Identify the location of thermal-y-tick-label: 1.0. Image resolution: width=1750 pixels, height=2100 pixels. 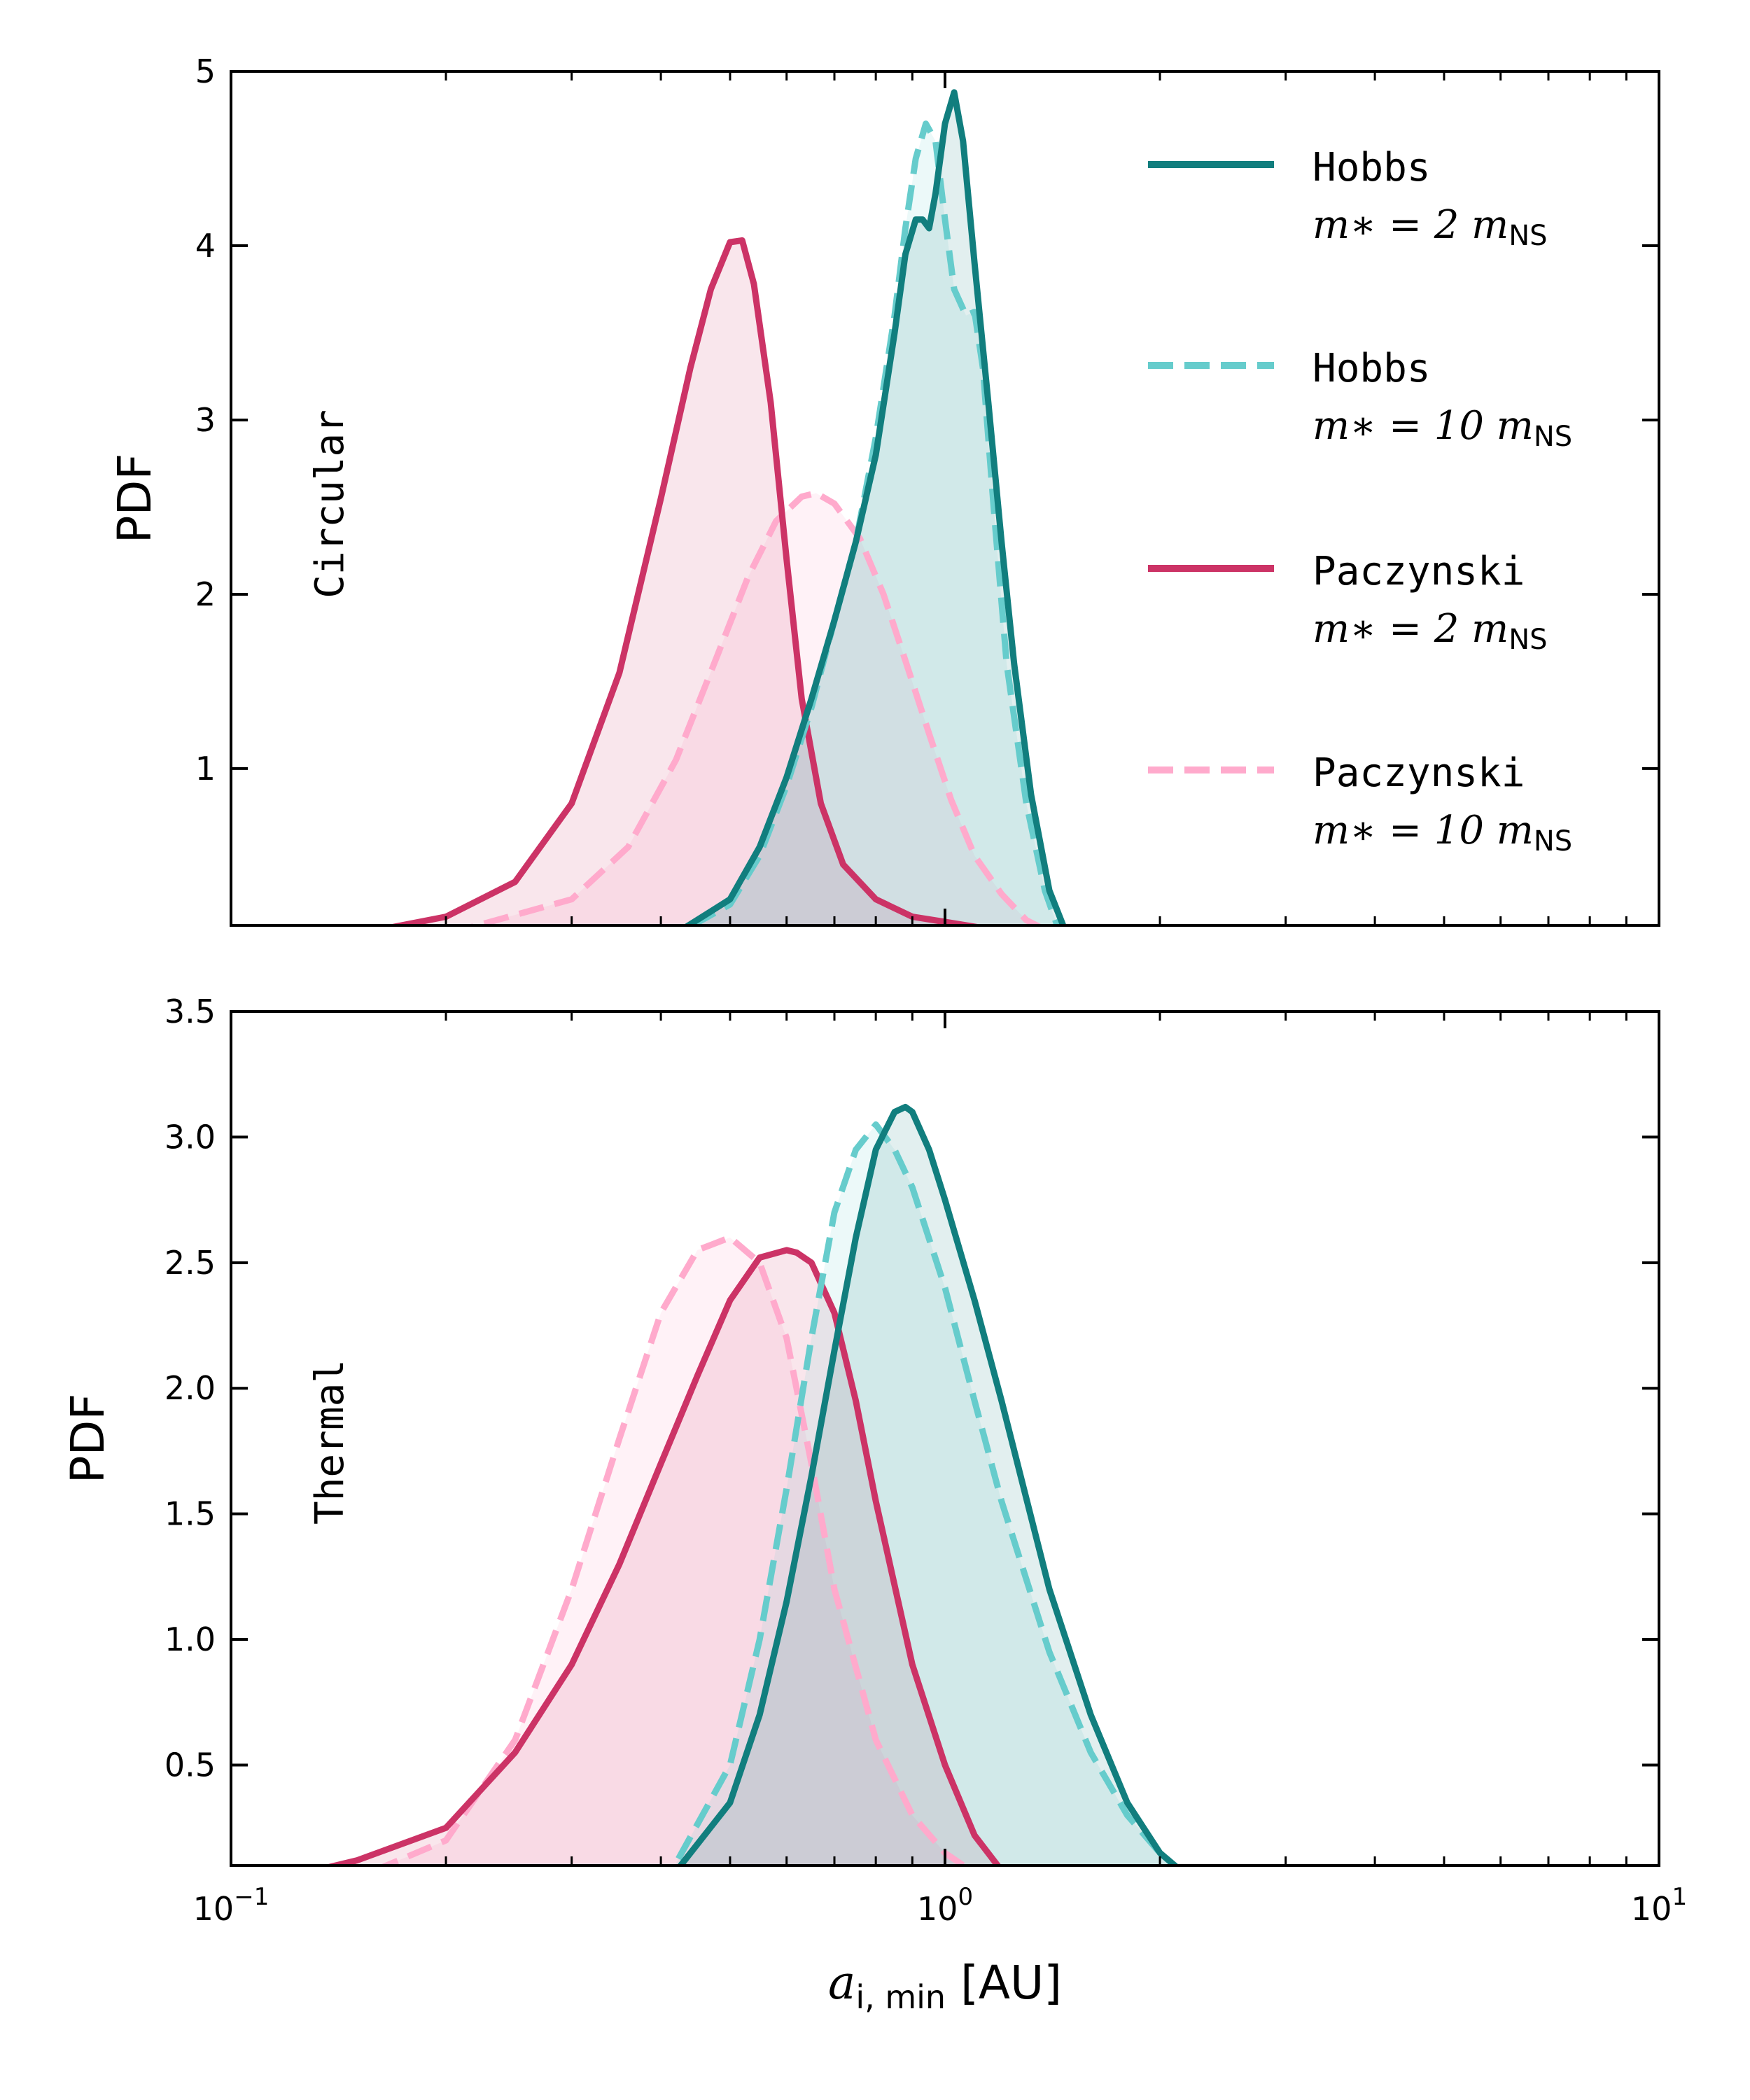
(190, 1639).